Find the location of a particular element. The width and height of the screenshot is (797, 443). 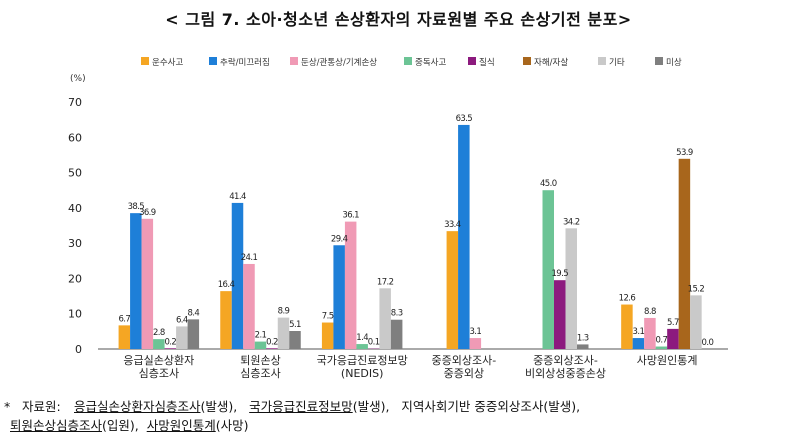

legend-label: 중독사고 is located at coordinates (430, 63).